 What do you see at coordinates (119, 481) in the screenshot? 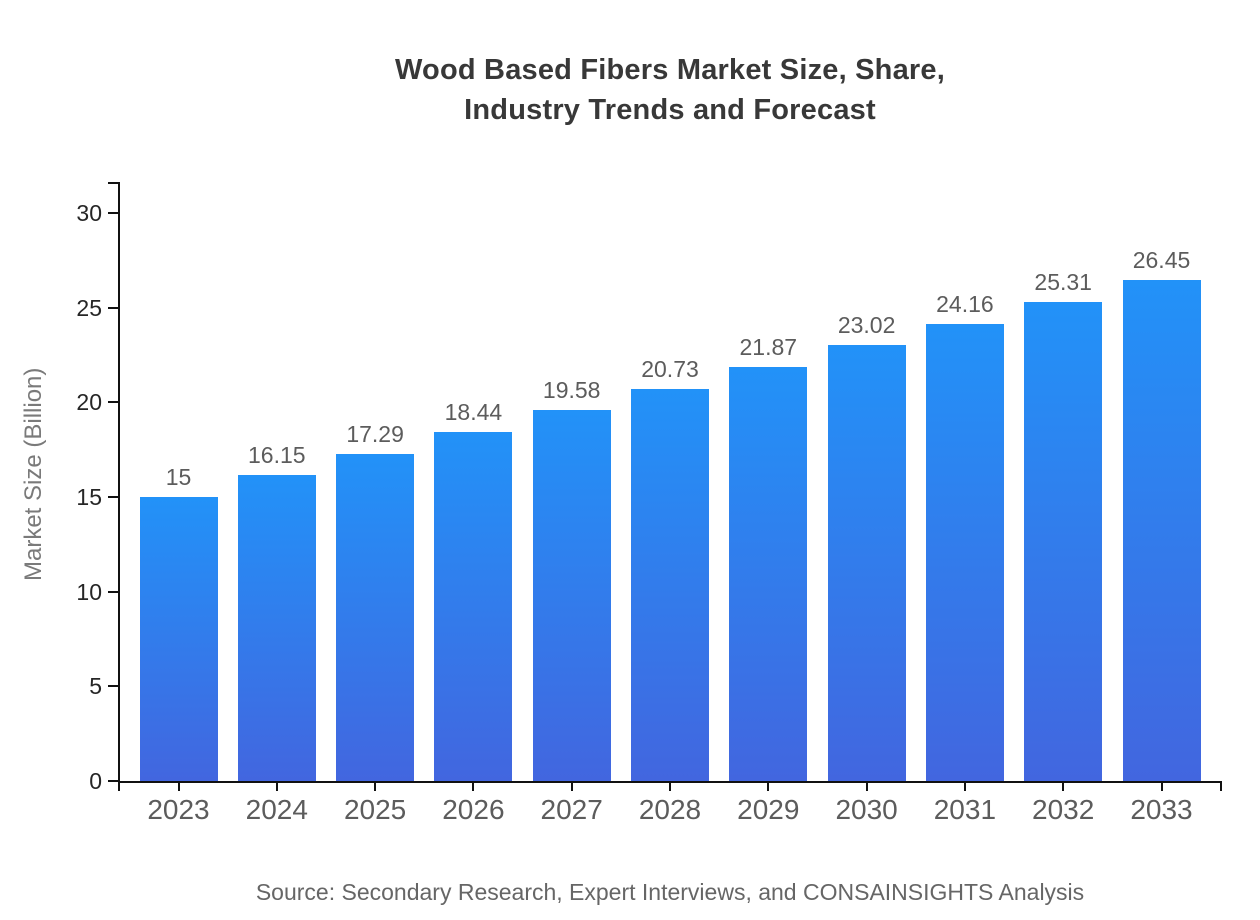
I see `y-axis-line` at bounding box center [119, 481].